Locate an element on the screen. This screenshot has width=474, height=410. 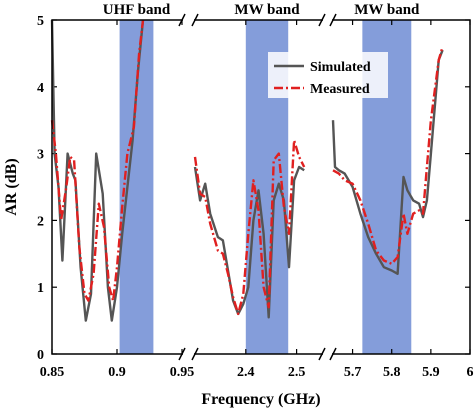
legend-box is located at coordinates (328, 75).